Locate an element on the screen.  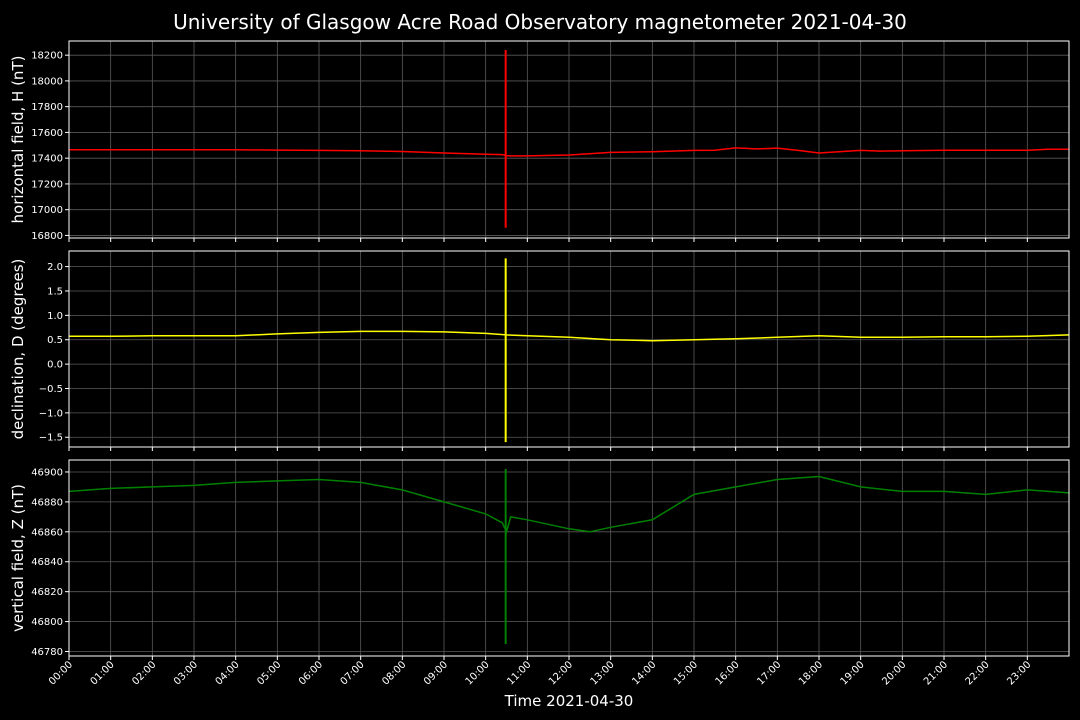
y-tick-label: −0.5 is located at coordinates (51, 389).